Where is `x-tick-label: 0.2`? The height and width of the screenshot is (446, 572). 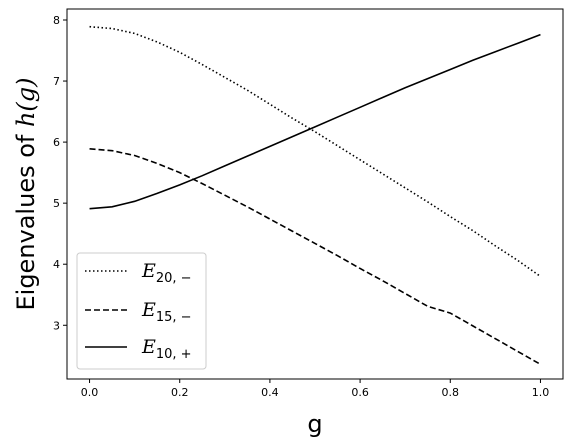
x-tick-label: 0.2 is located at coordinates (180, 392).